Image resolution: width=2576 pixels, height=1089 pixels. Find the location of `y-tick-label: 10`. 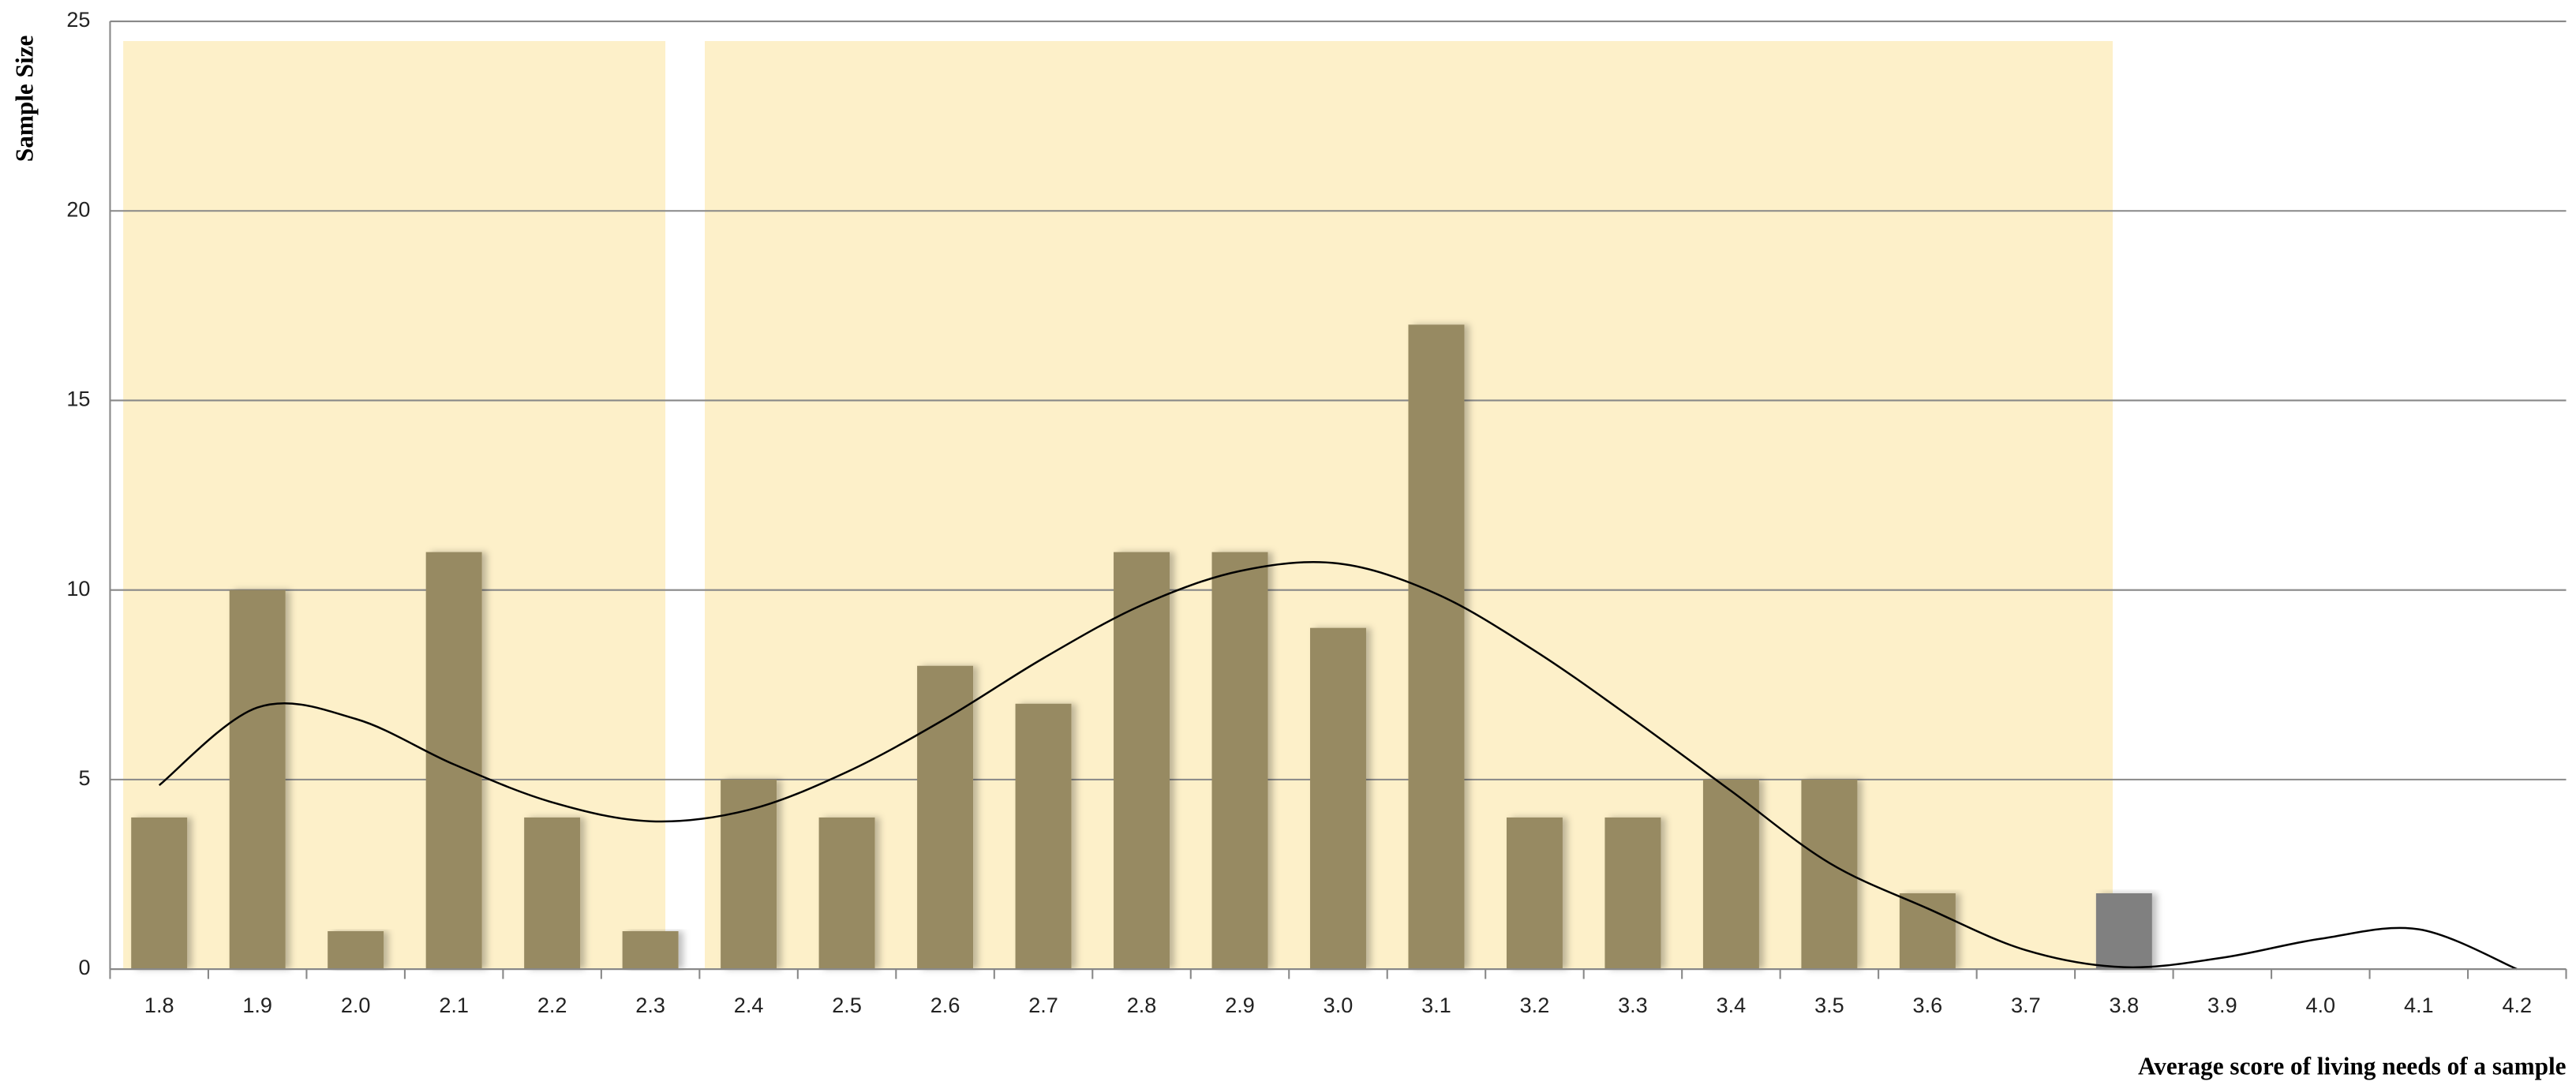

y-tick-label: 10 is located at coordinates (78, 589).